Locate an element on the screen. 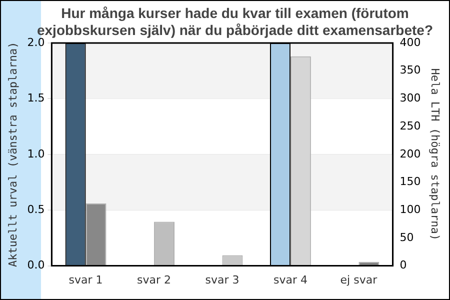 The height and width of the screenshot is (300, 450). y2-tick-label: 350 is located at coordinates (410, 70).